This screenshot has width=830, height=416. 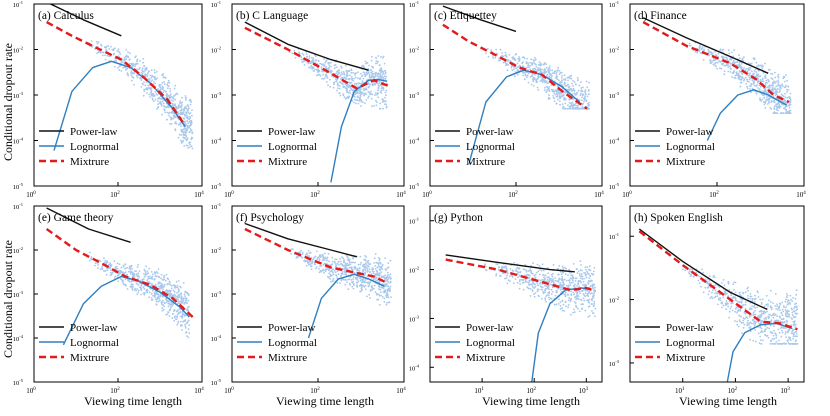 What do you see at coordinates (76, 218) in the screenshot?
I see `panel-title: (e) Game theory` at bounding box center [76, 218].